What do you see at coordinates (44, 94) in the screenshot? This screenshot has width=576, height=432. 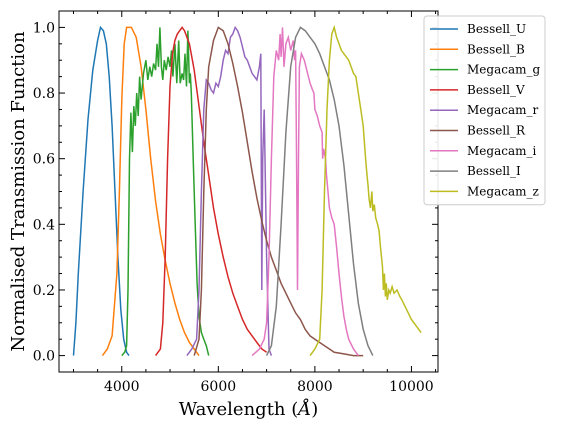 I see `y-tick-label: 0.8` at bounding box center [44, 94].